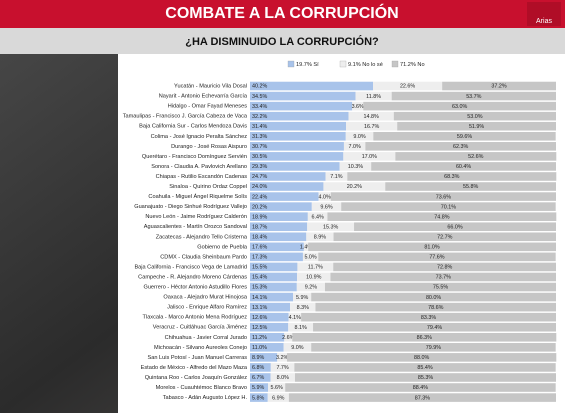 This screenshot has width=565, height=413. I want to click on y-tick-label: Zacatecas - Alejandro Tello Cristerna, so click(202, 237).